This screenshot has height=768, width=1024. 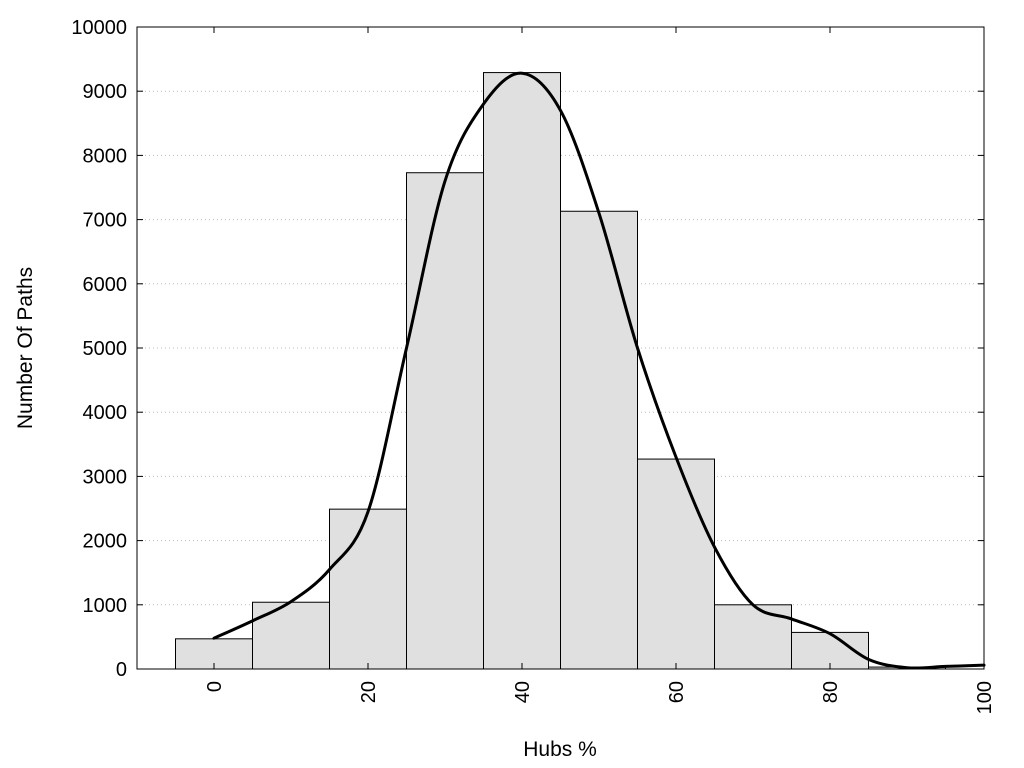 What do you see at coordinates (25, 348) in the screenshot?
I see `y-axis-label: Number Of Paths` at bounding box center [25, 348].